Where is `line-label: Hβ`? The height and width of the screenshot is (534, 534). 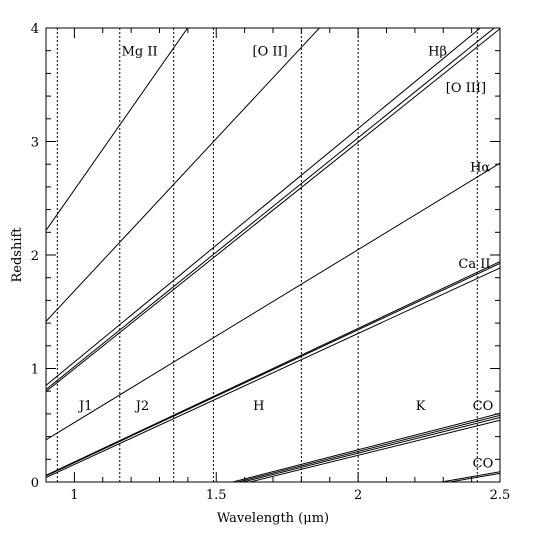 line-label: Hβ is located at coordinates (437, 52).